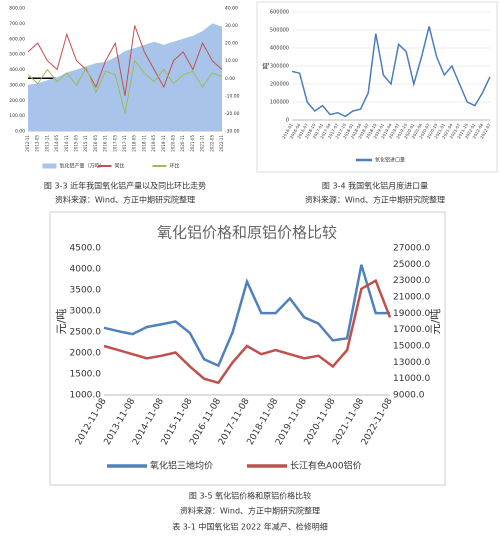 The height and width of the screenshot is (541, 500). What do you see at coordinates (411, 265) in the screenshot?
I see `y2-tick-label: 25000.0` at bounding box center [411, 265].